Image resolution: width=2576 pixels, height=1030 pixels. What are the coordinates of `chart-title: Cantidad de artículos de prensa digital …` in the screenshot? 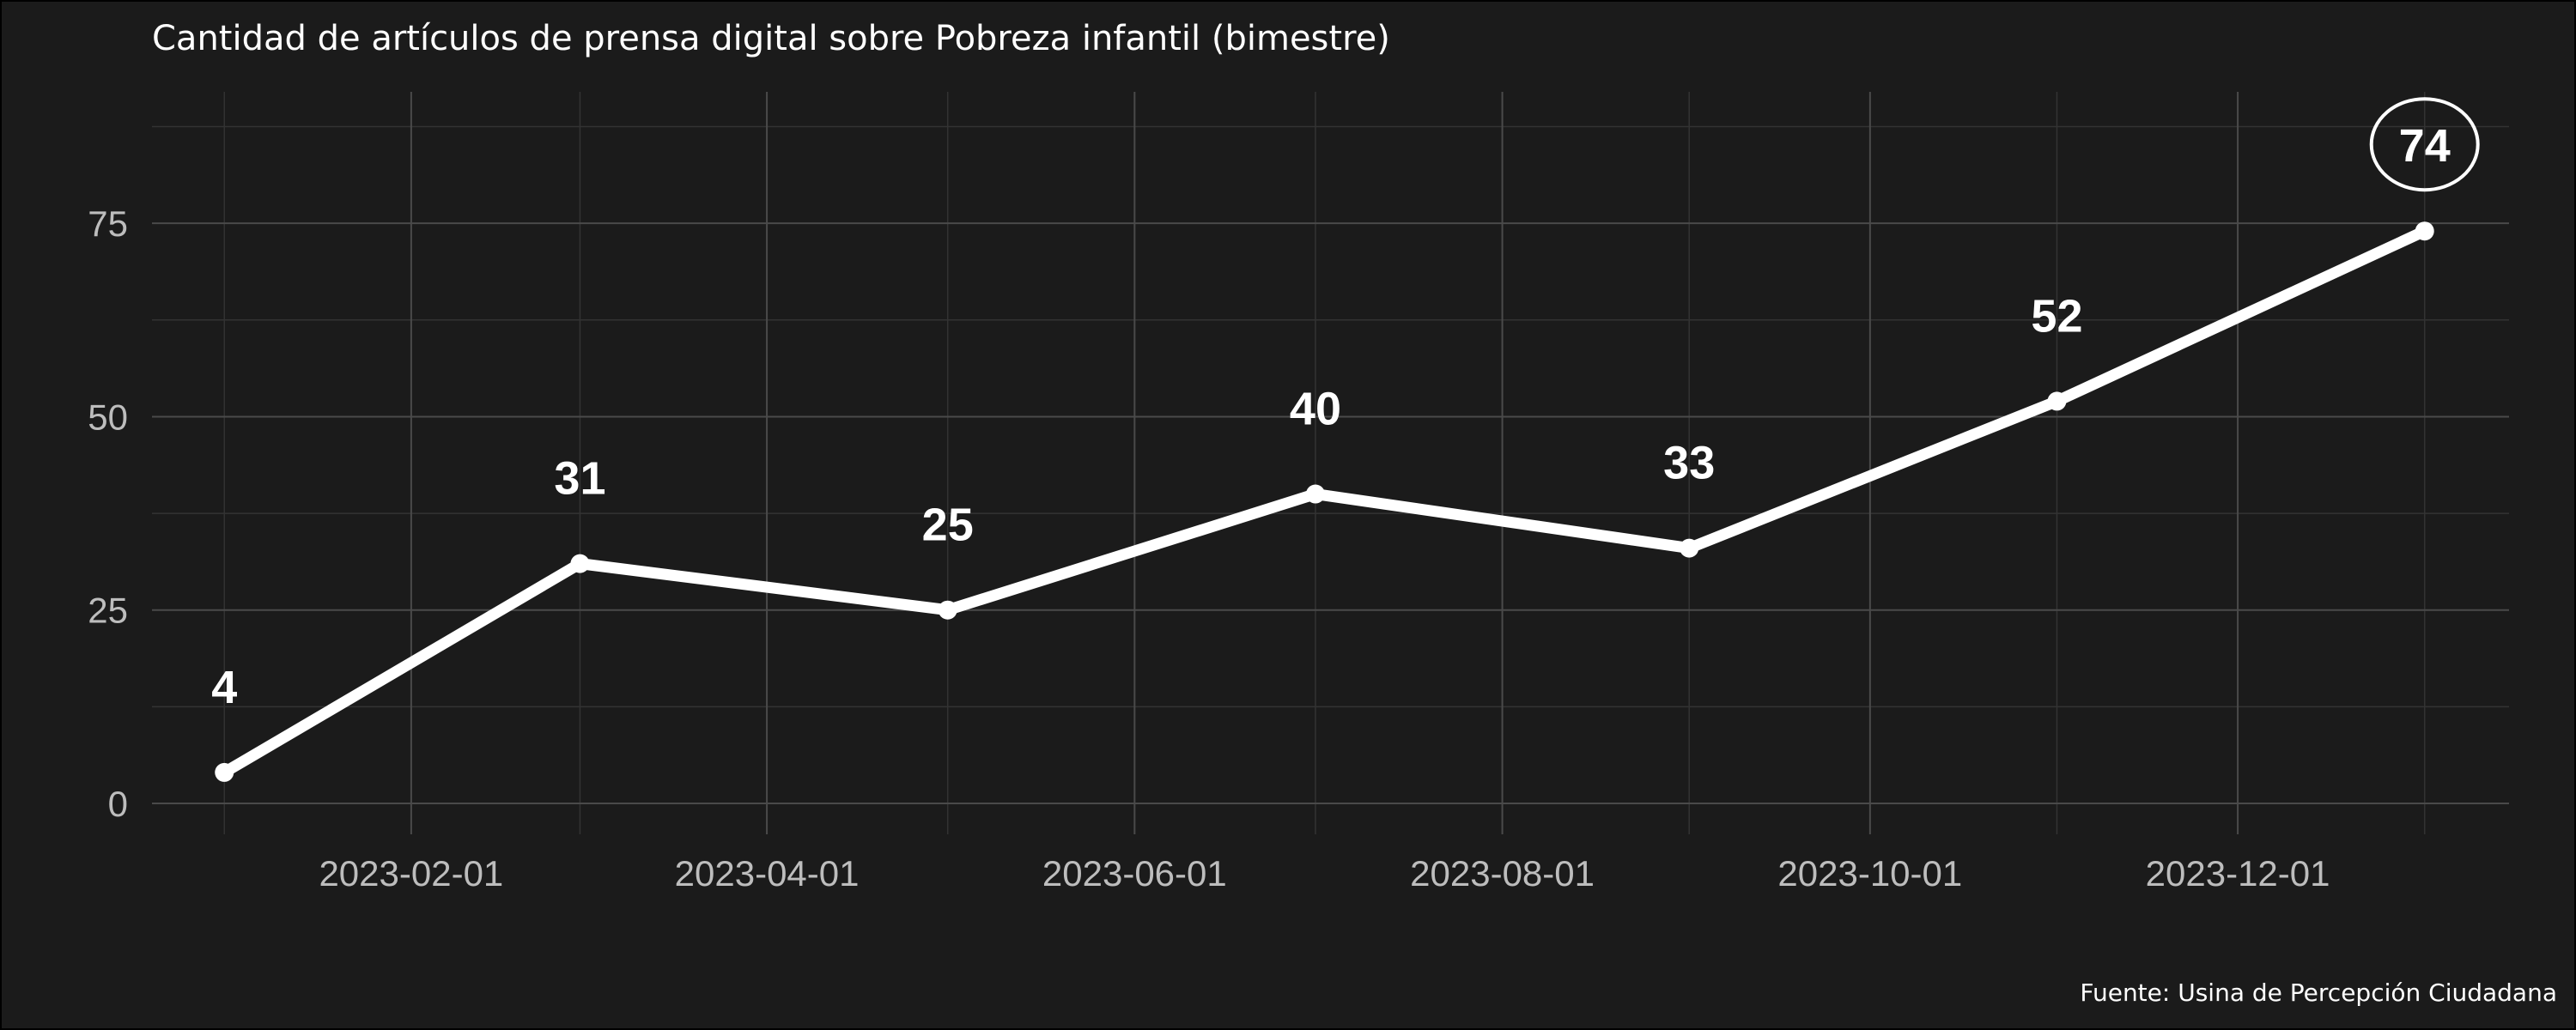 It's located at (771, 38).